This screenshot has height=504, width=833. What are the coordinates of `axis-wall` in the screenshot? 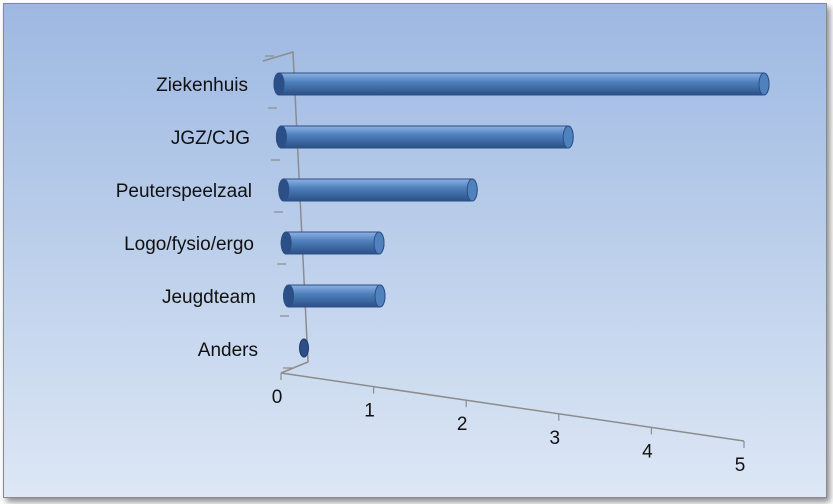 It's located at (285, 212).